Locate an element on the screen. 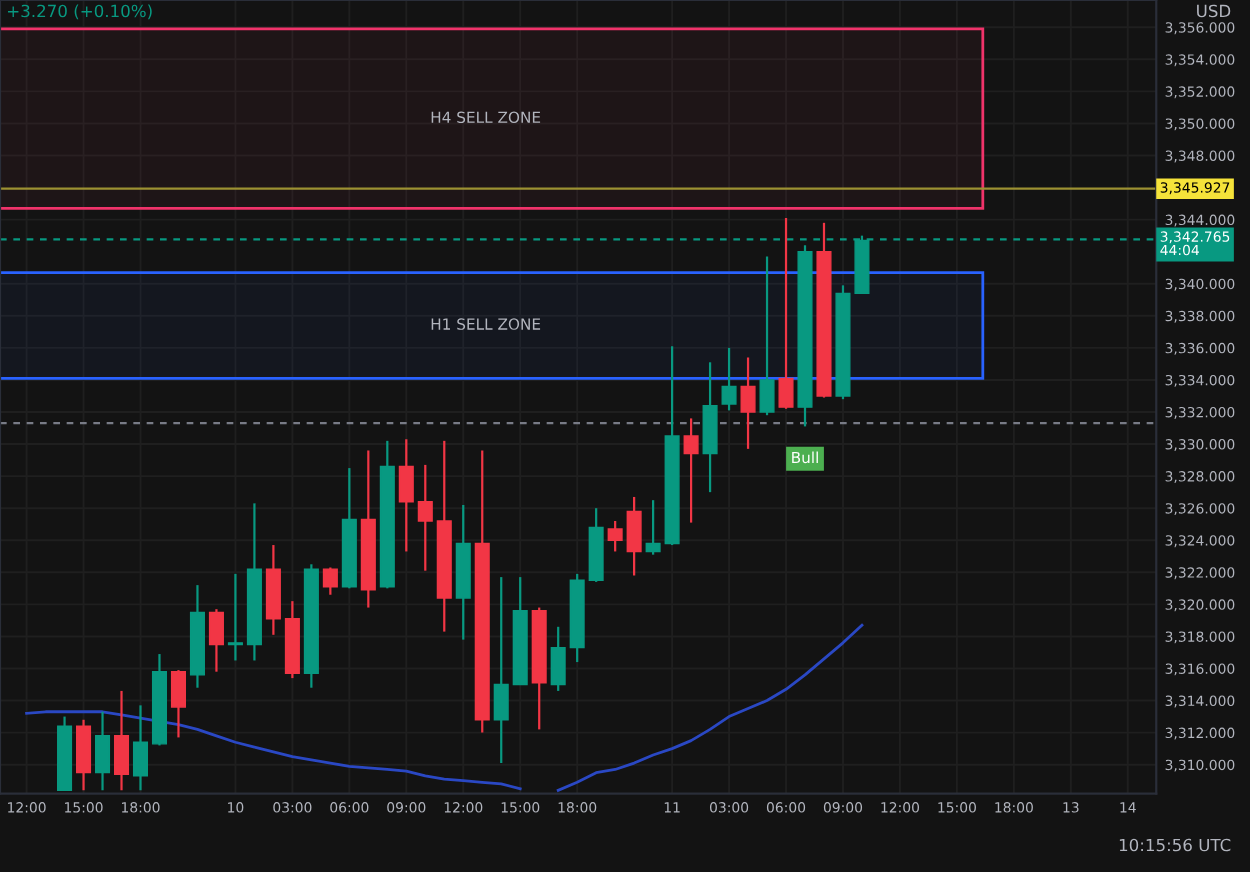 This screenshot has width=1250, height=872. text: USD is located at coordinates (1214, 11).